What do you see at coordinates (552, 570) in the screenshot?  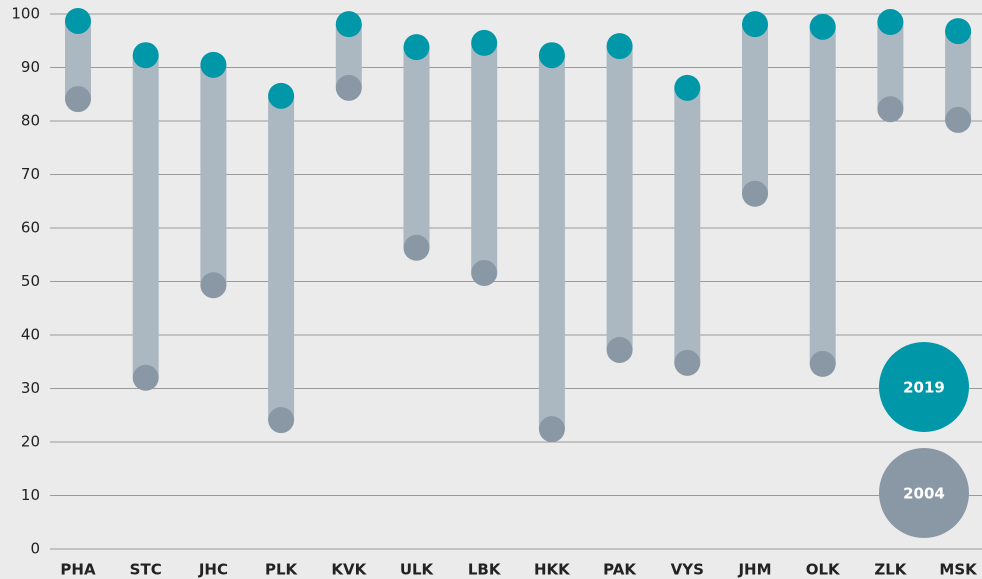 I see `x-tick-label: HKK` at bounding box center [552, 570].